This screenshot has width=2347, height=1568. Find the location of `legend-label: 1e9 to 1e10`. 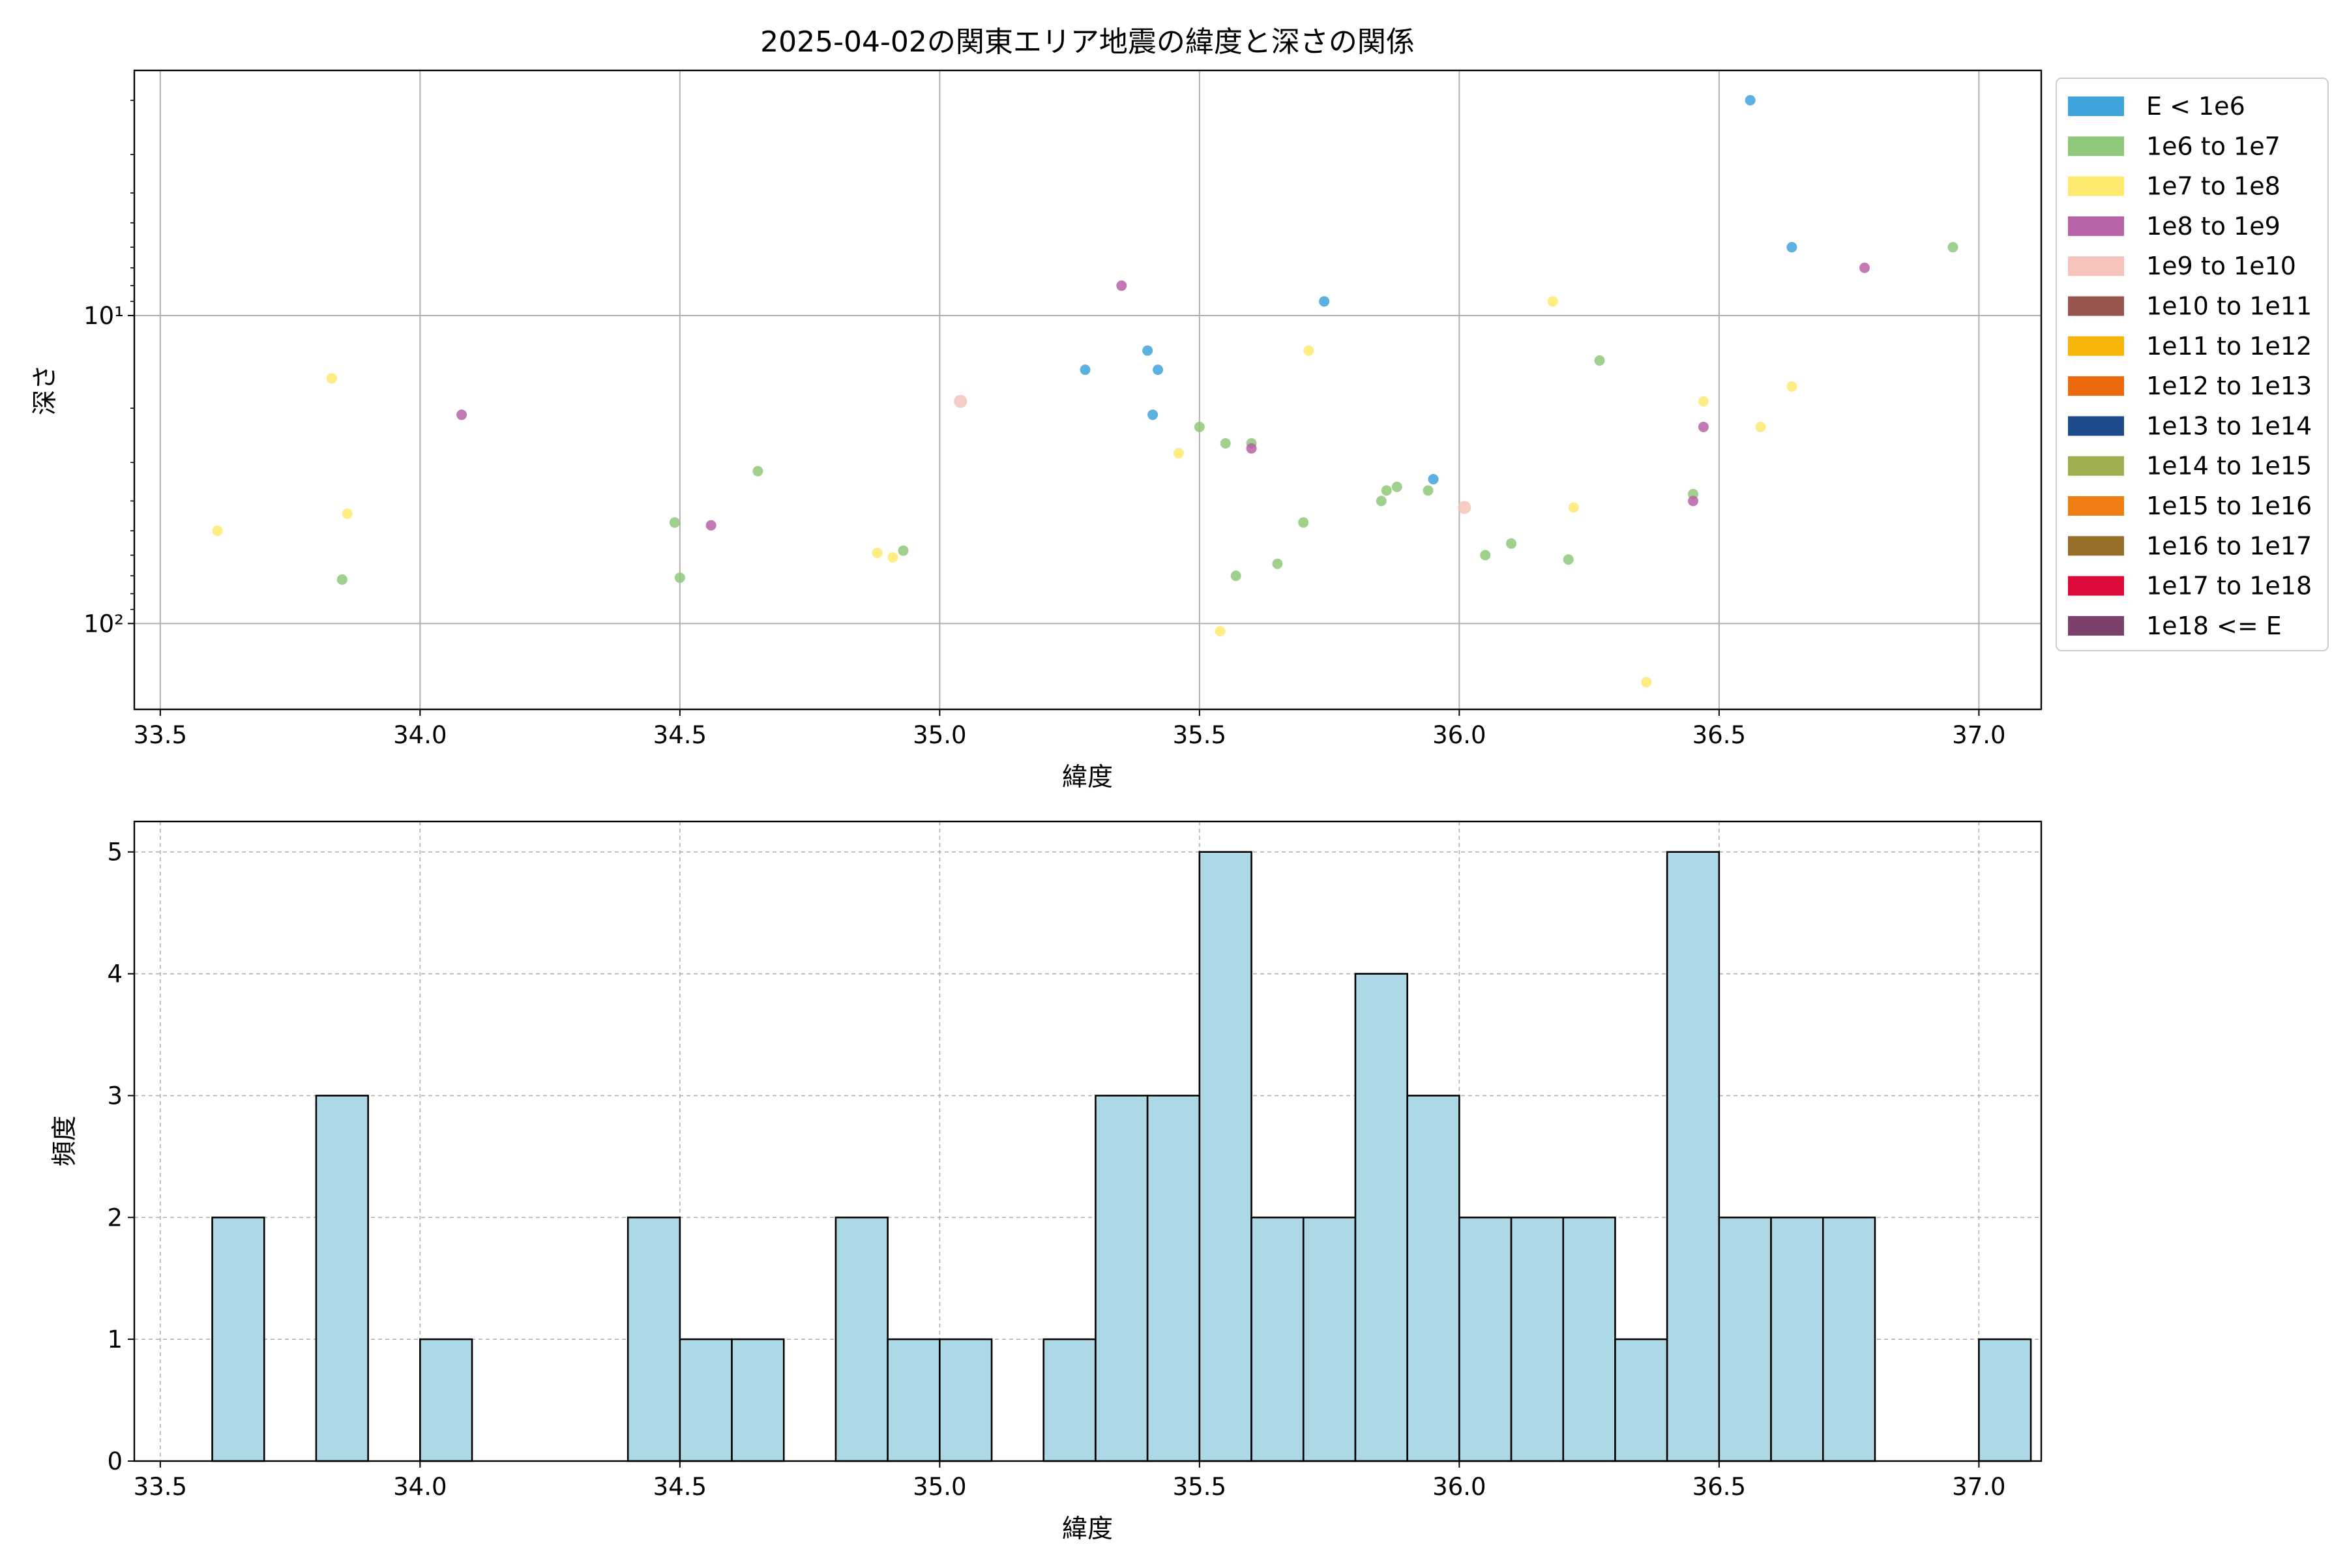

legend-label: 1e9 to 1e10 is located at coordinates (2221, 266).